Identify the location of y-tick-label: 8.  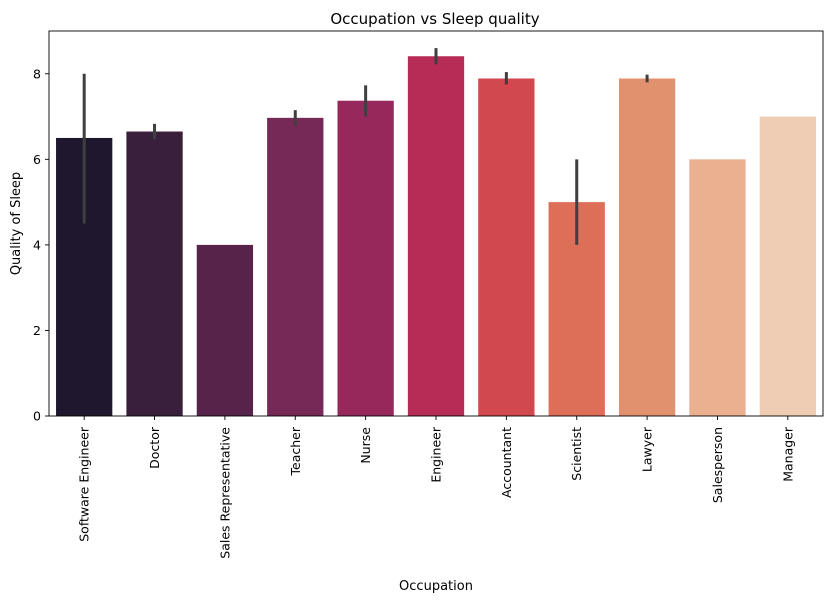
(37, 73).